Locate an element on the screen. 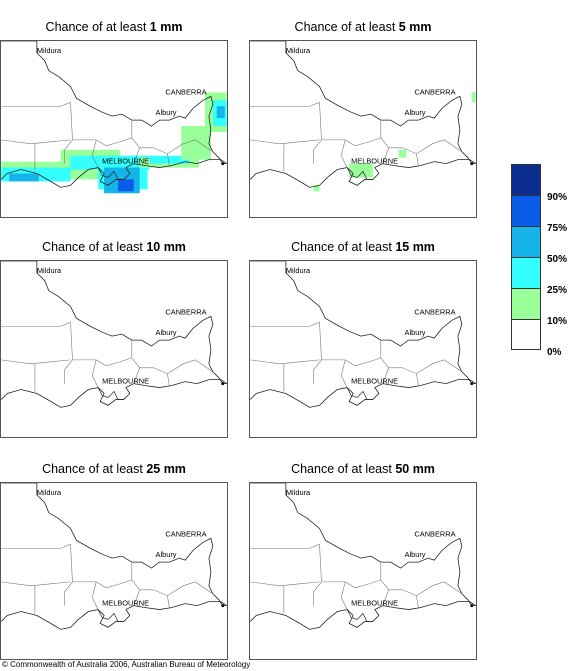 The image size is (570, 671). probability-legend is located at coordinates (526, 257).